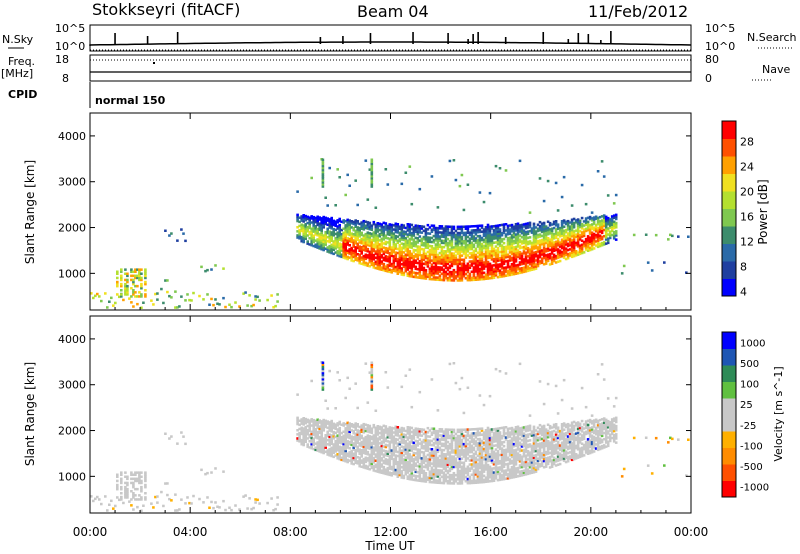 This screenshot has height=554, width=800. What do you see at coordinates (747, 217) in the screenshot?
I see `colorbar-tick-label: 16` at bounding box center [747, 217].